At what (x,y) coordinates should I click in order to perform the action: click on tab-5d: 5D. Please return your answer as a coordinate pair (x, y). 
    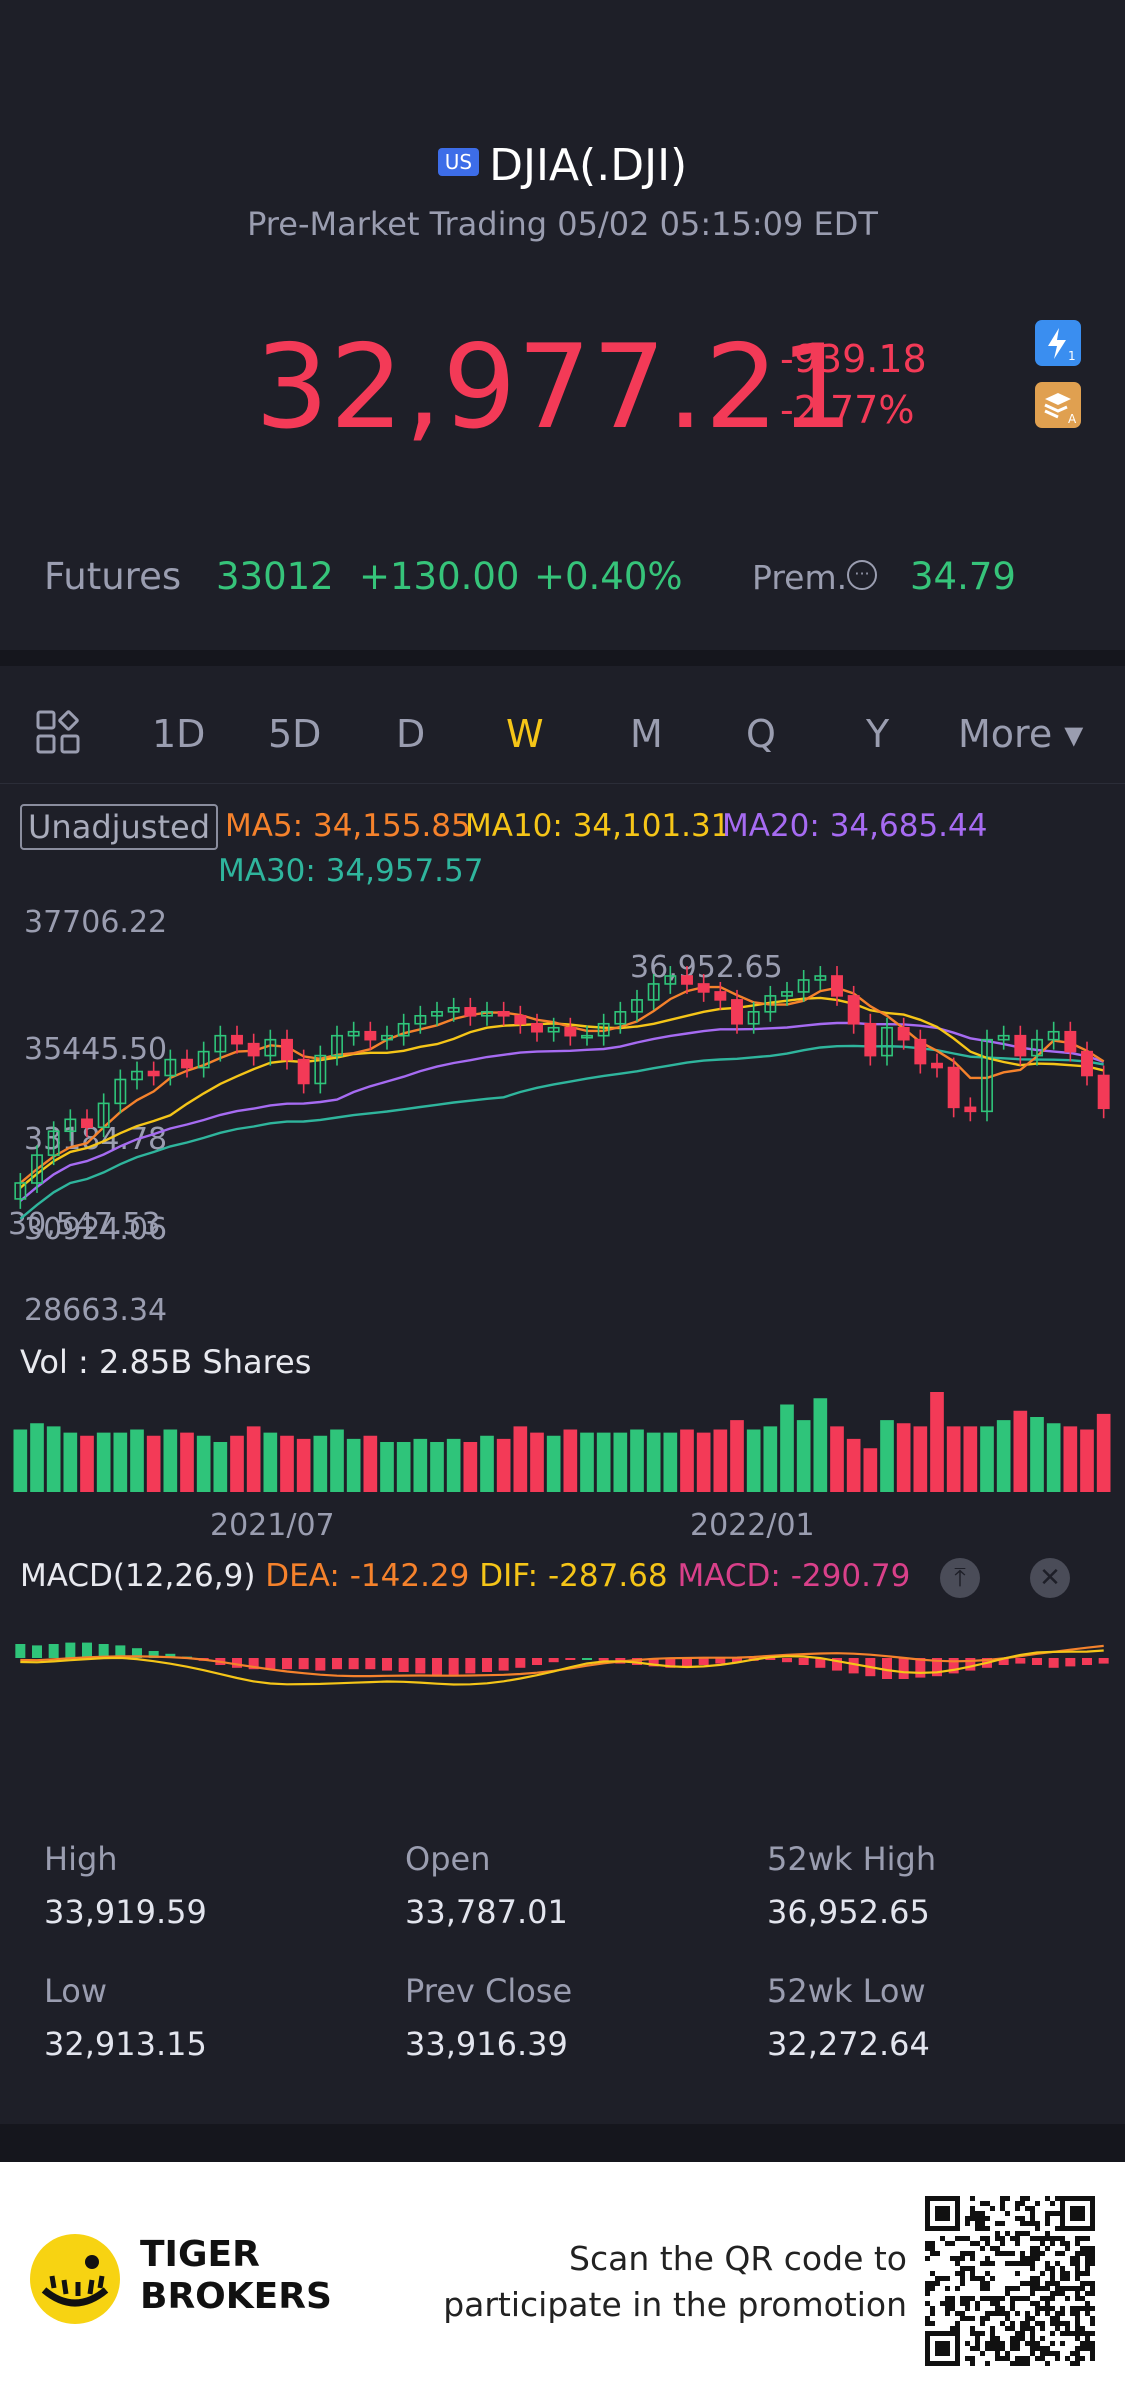
    Looking at the image, I should click on (295, 734).